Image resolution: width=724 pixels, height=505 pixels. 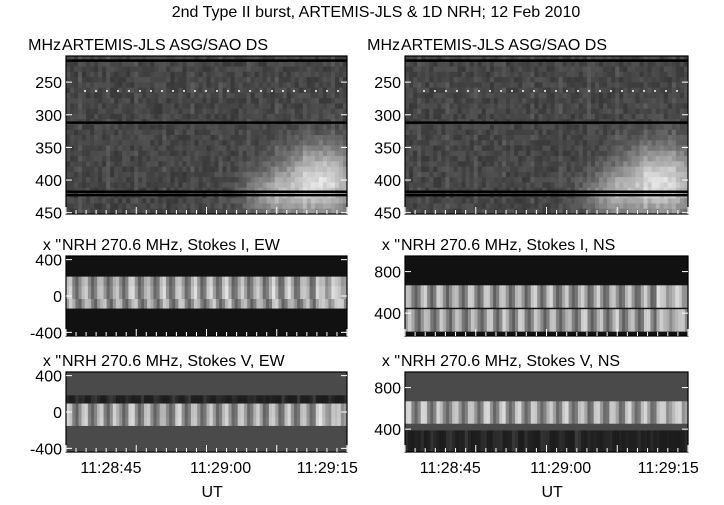 What do you see at coordinates (48, 214) in the screenshot?
I see `y-tick-label: 450` at bounding box center [48, 214].